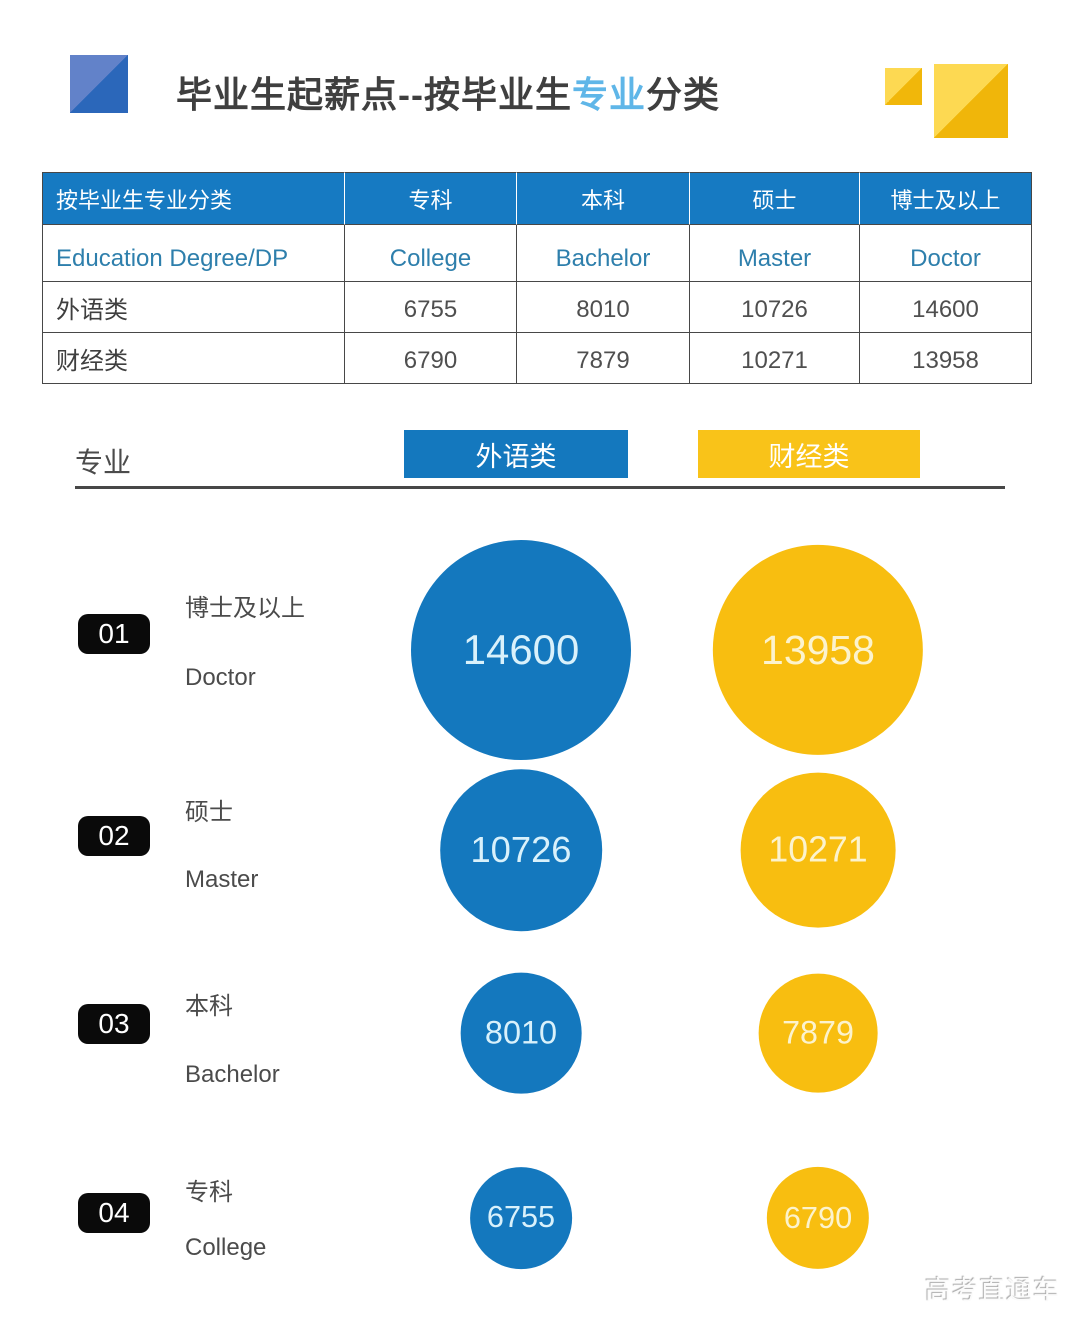 This screenshot has height=1325, width=1080. I want to click on degree-label-en: Master, so click(222, 879).